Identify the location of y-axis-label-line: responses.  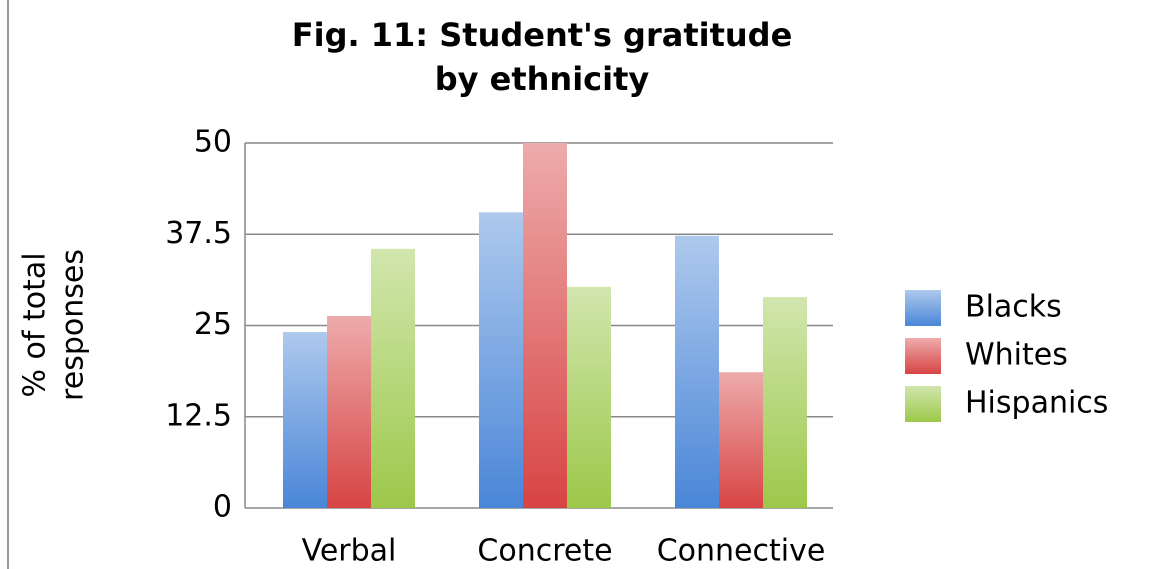
(73, 325).